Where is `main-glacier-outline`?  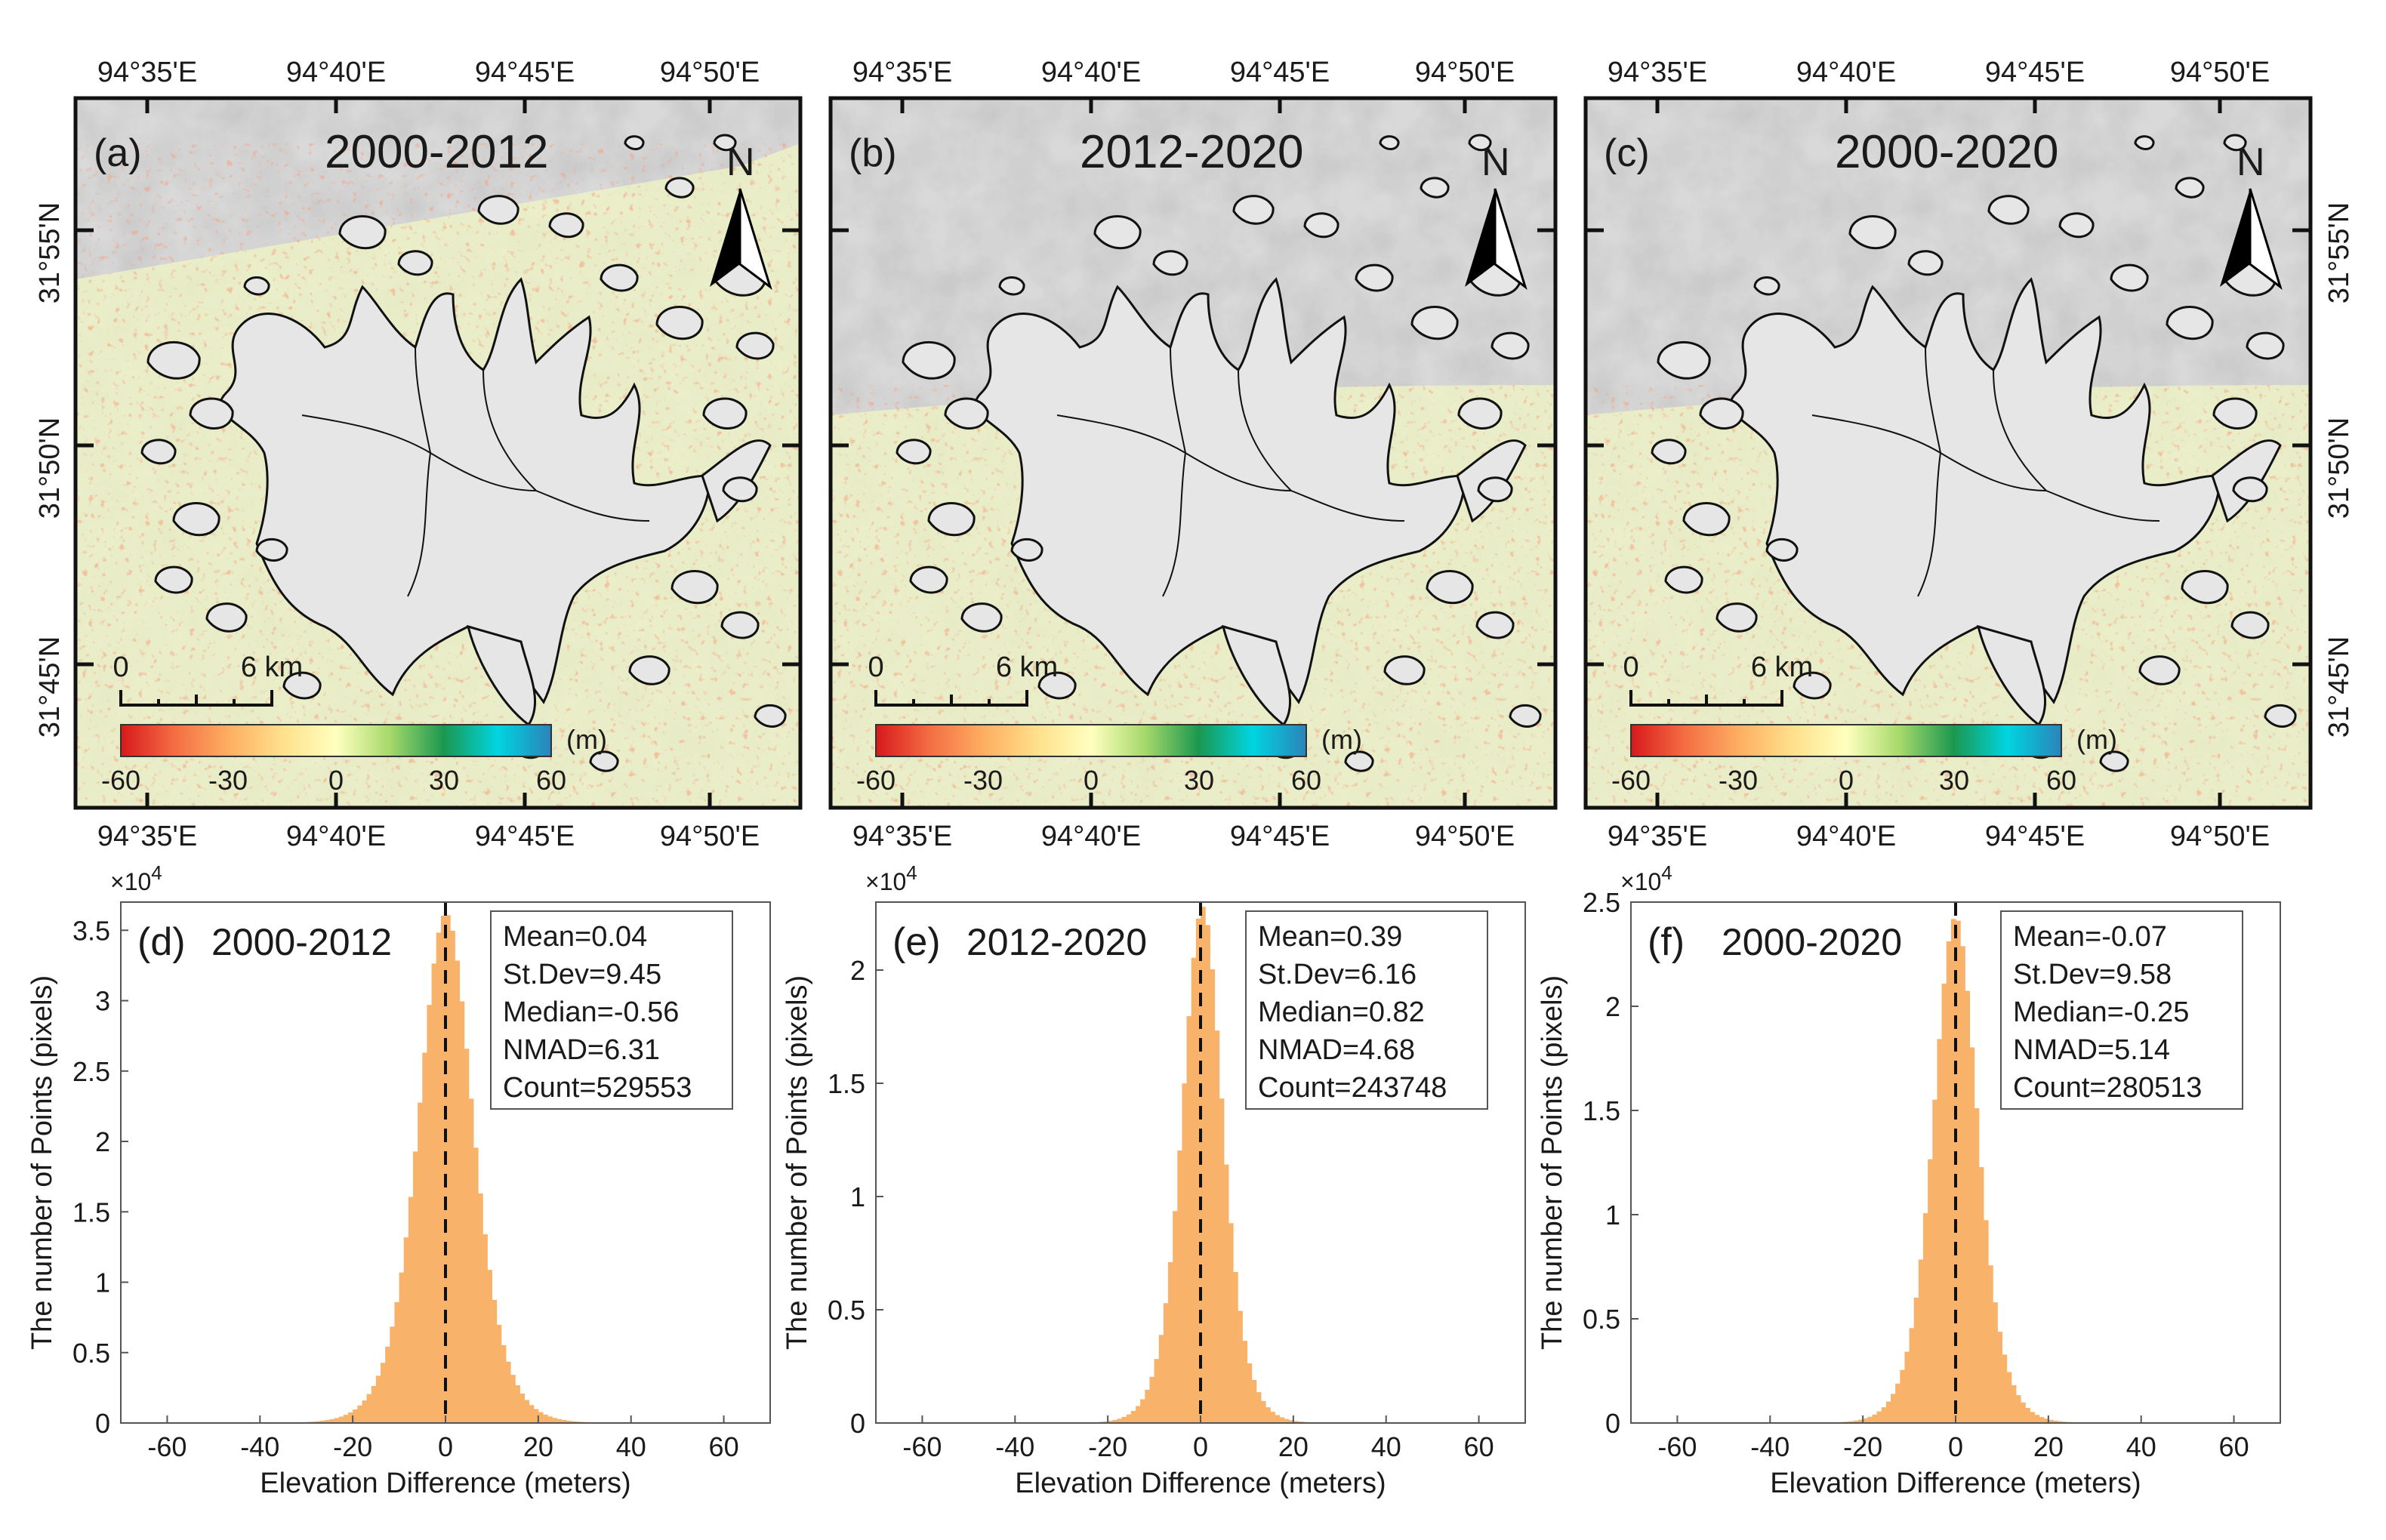 main-glacier-outline is located at coordinates (1220, 490).